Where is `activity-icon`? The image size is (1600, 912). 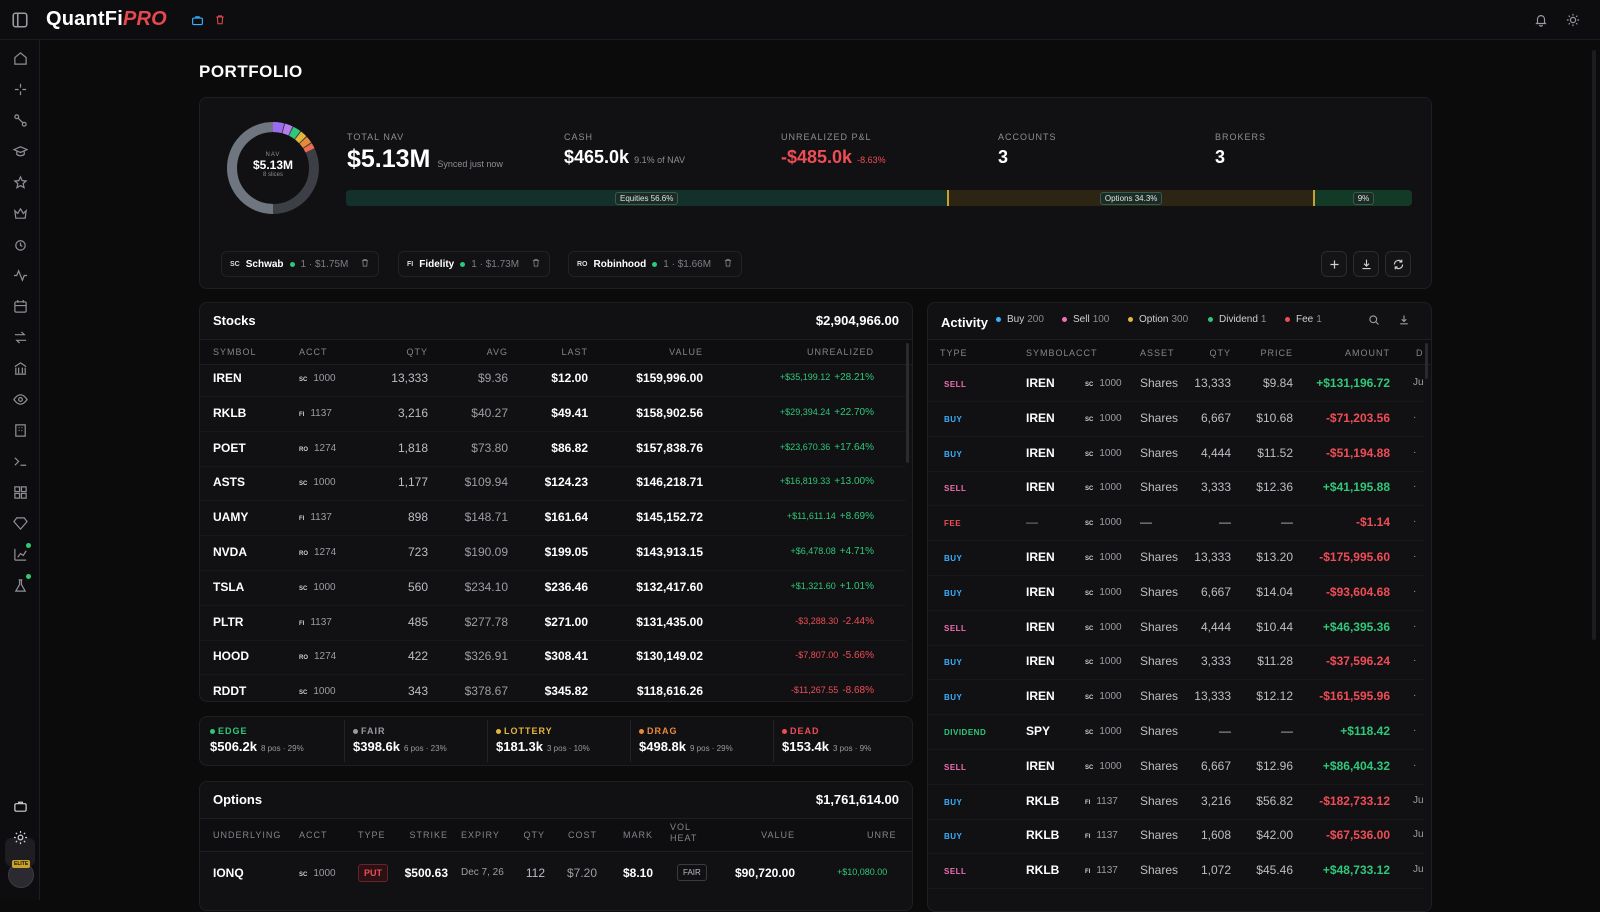 activity-icon is located at coordinates (20, 275).